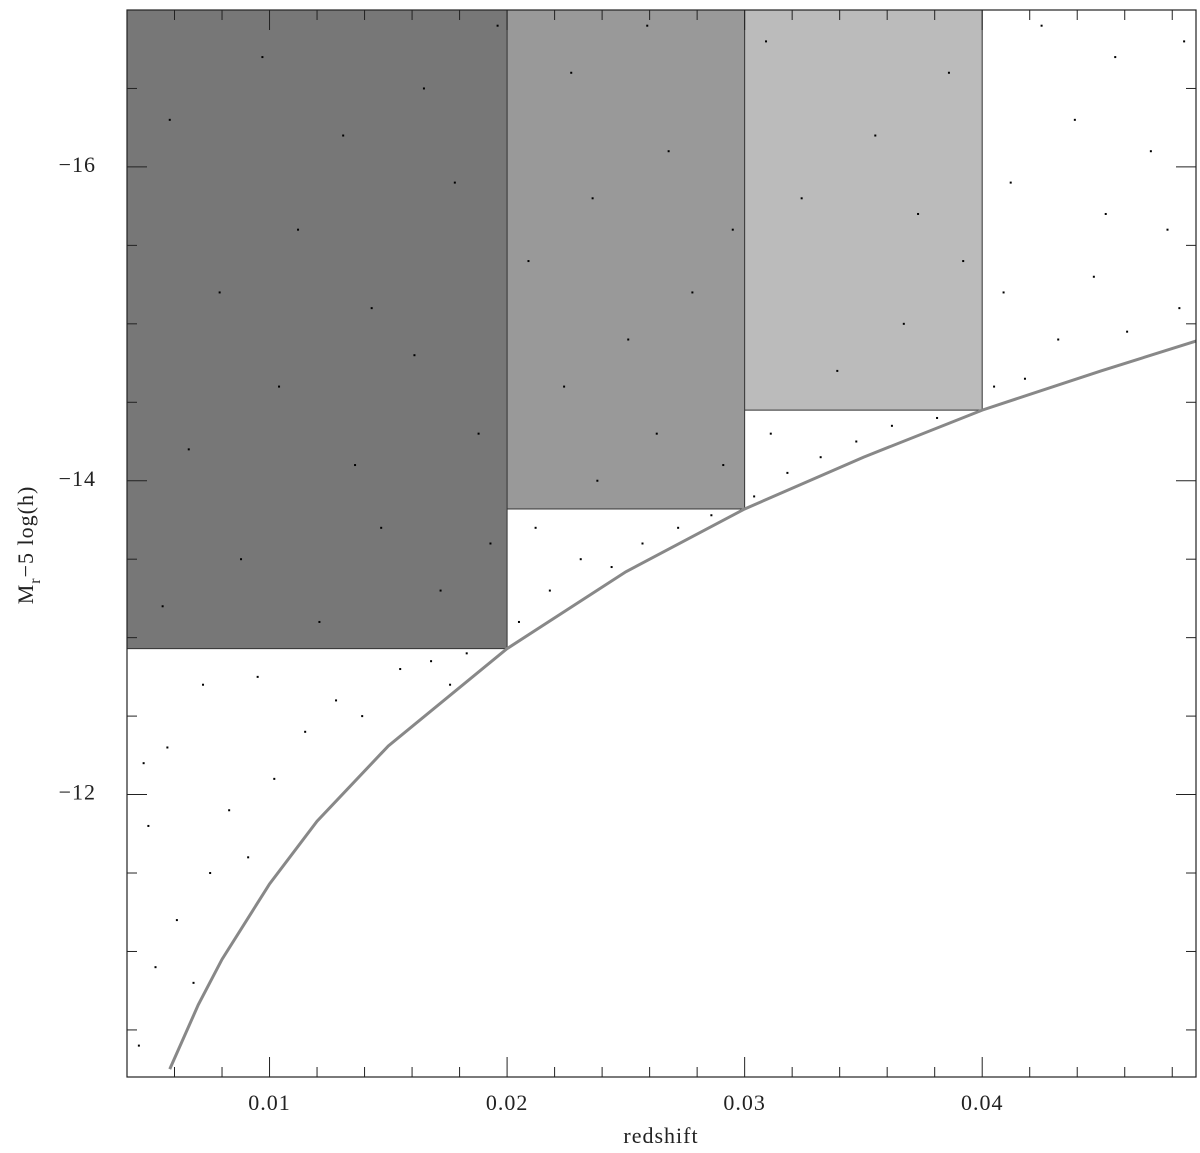 This screenshot has height=1153, width=1200. Describe the element at coordinates (77, 792) in the screenshot. I see `y-tick-label: −12` at that location.